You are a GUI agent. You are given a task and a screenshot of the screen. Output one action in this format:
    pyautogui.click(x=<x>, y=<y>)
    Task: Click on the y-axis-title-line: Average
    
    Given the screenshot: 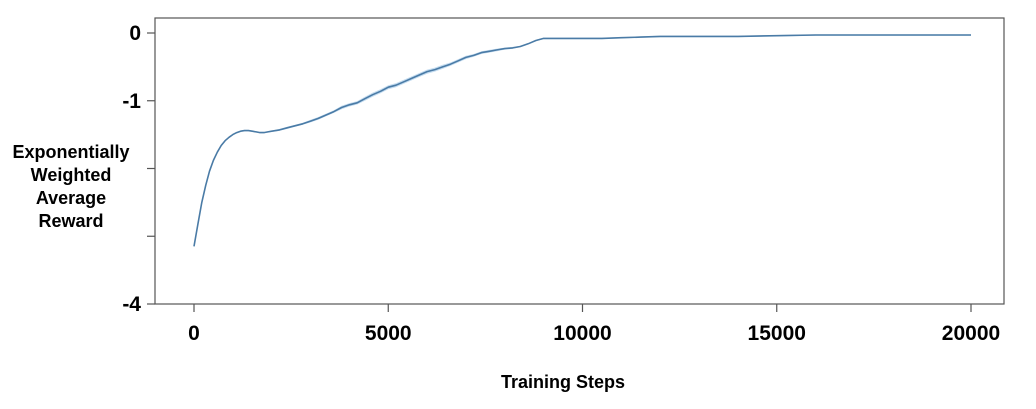 What is the action you would take?
    pyautogui.click(x=71, y=198)
    